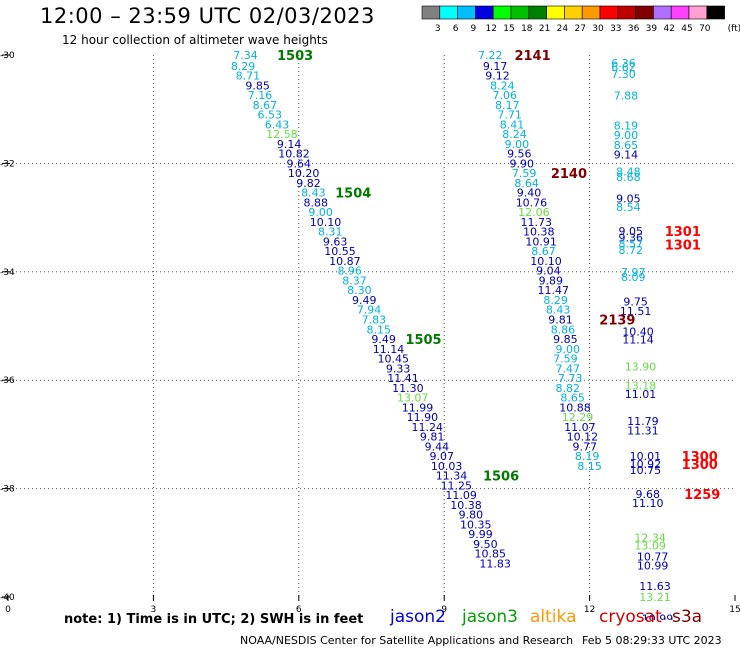 The height and width of the screenshot is (650, 740). I want to click on wave-height-point: 12.06, so click(534, 212).